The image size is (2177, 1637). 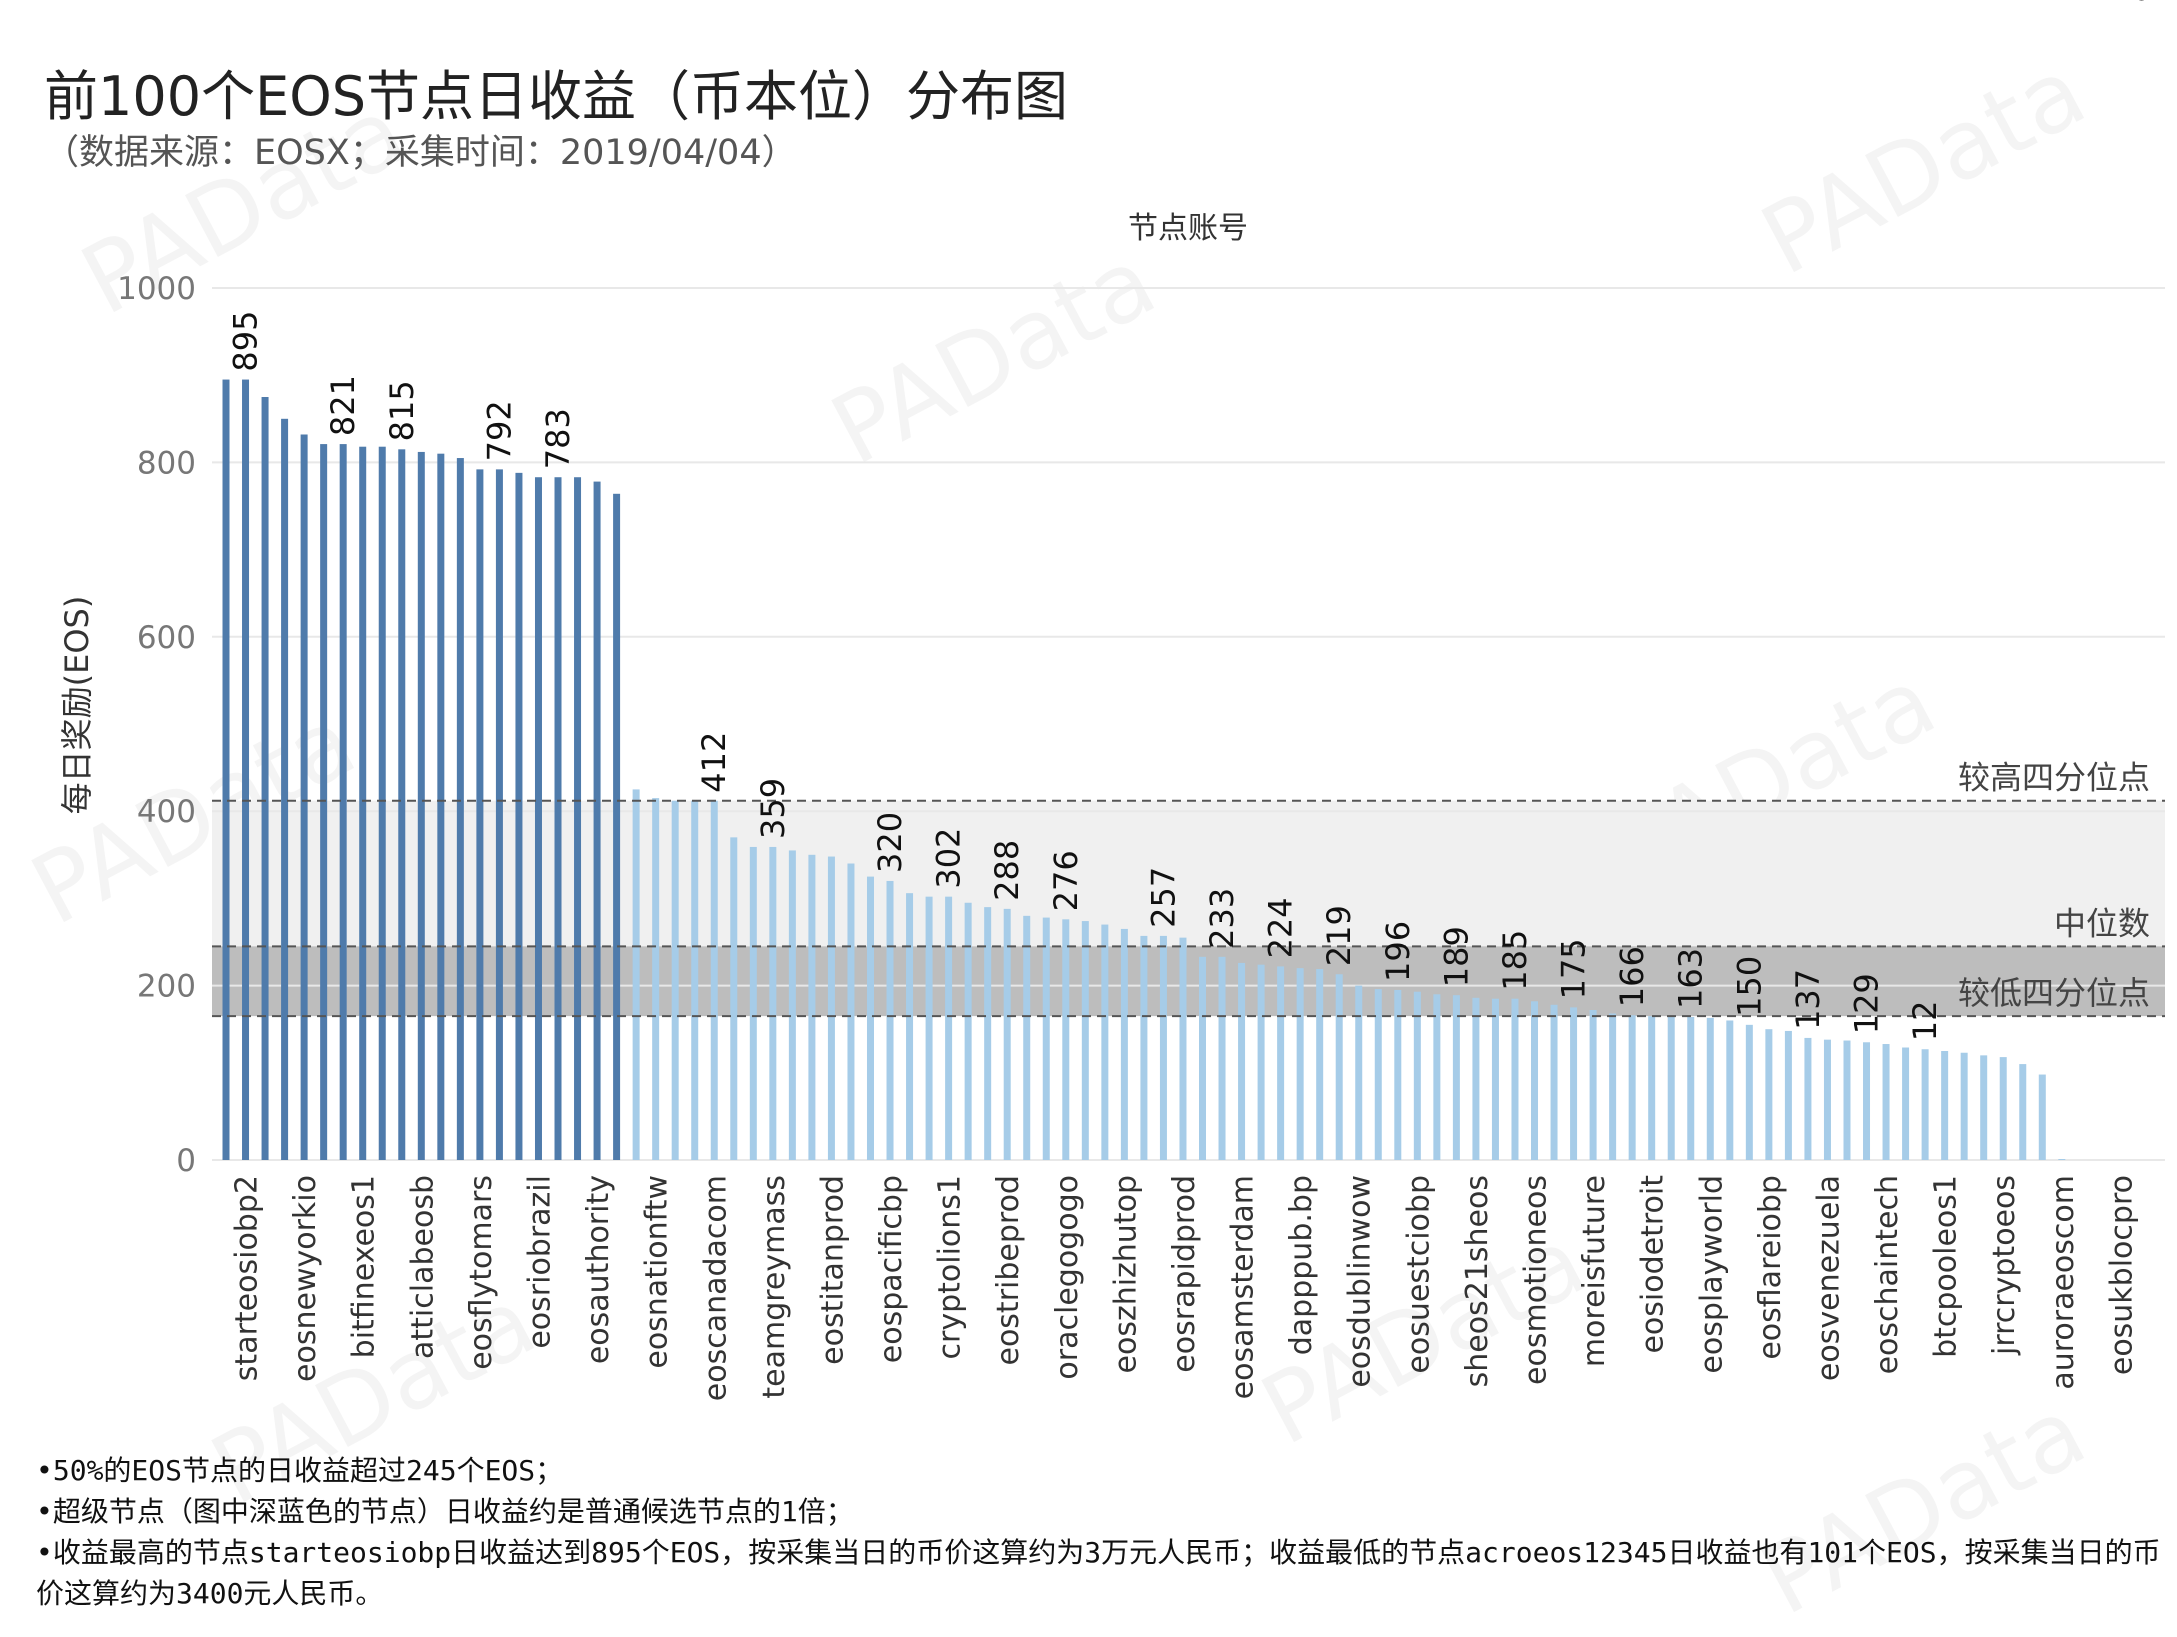 I want to click on y-tick-label: 200, so click(x=166, y=987).